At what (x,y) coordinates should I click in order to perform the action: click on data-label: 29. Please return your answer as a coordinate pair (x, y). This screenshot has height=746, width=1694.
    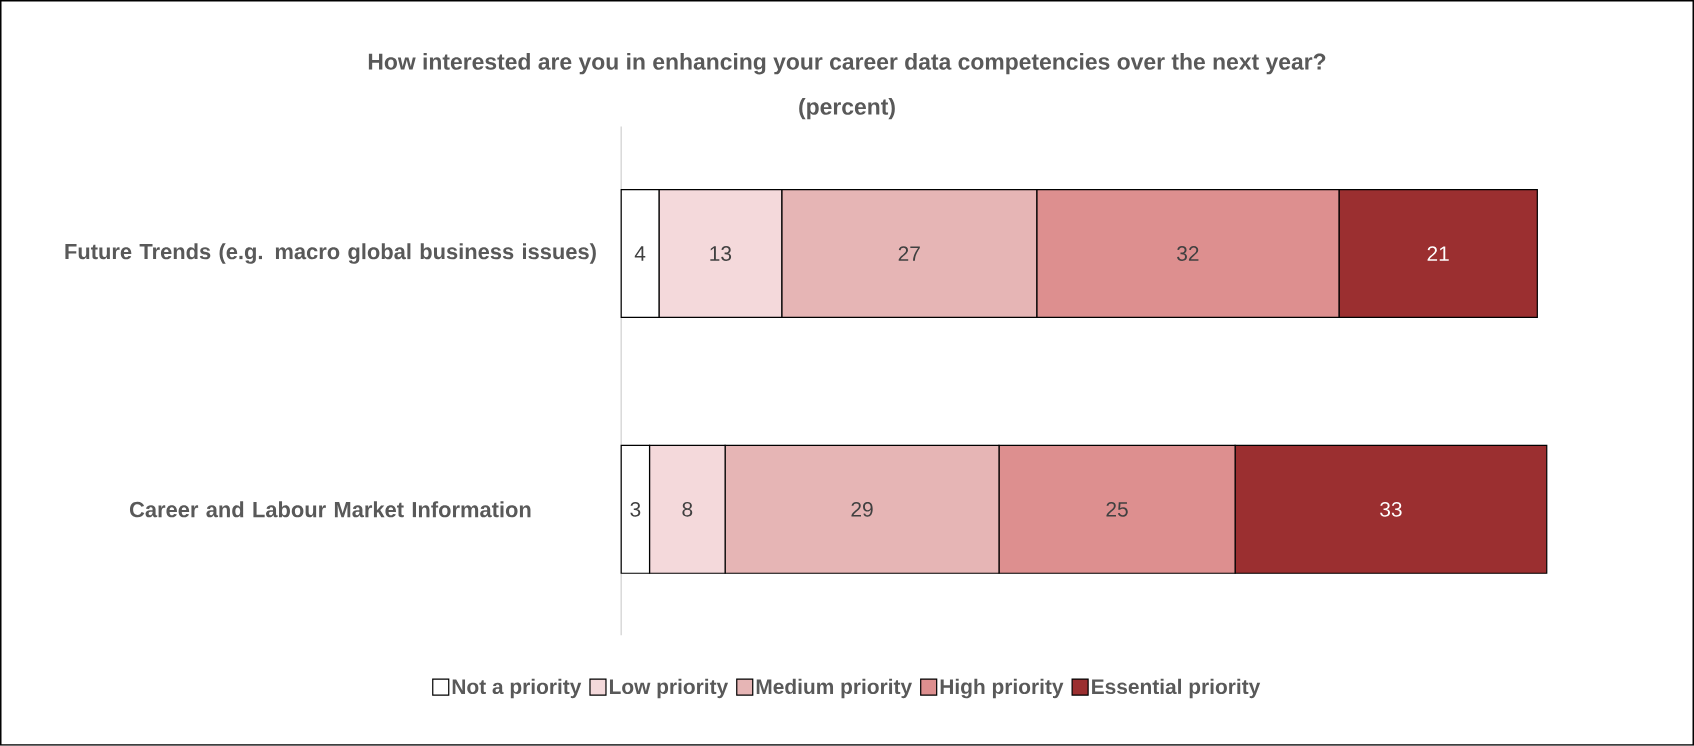
    Looking at the image, I should click on (862, 509).